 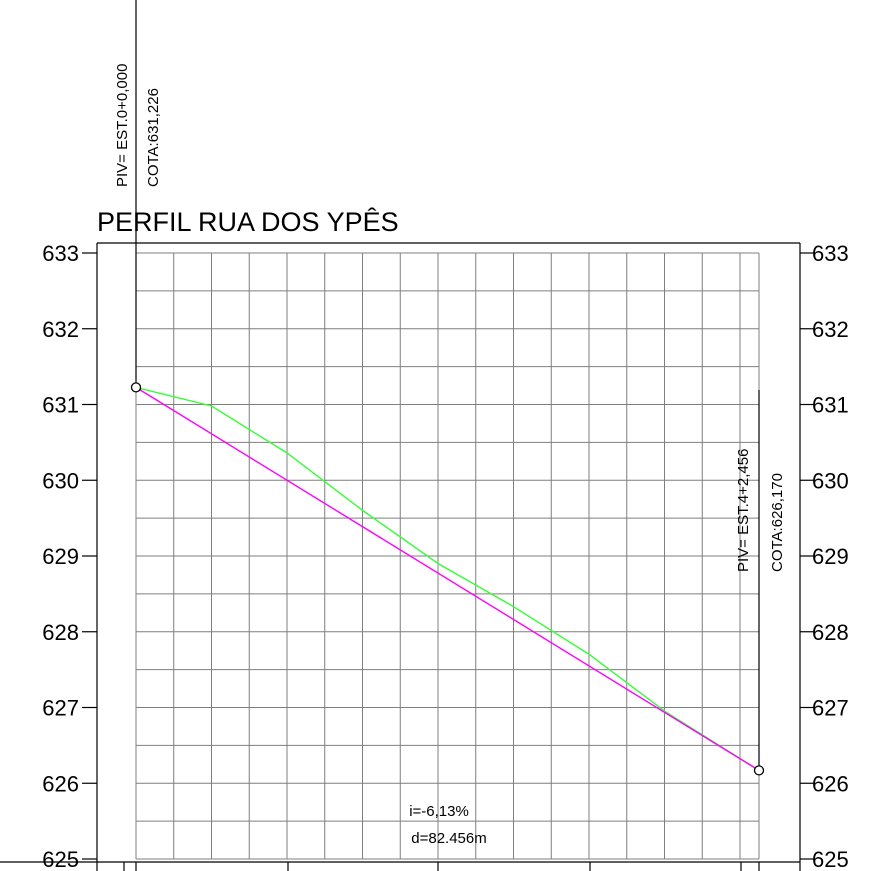 I want to click on slope-label: i=-6,13%, so click(x=439, y=811).